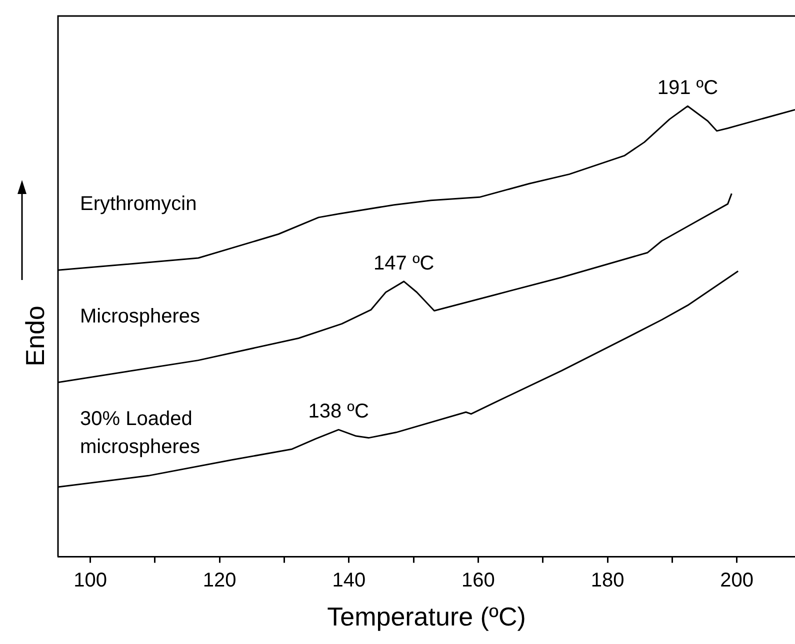 The height and width of the screenshot is (644, 795). What do you see at coordinates (140, 433) in the screenshot?
I see `series-label: 30% Loaded microspheres` at bounding box center [140, 433].